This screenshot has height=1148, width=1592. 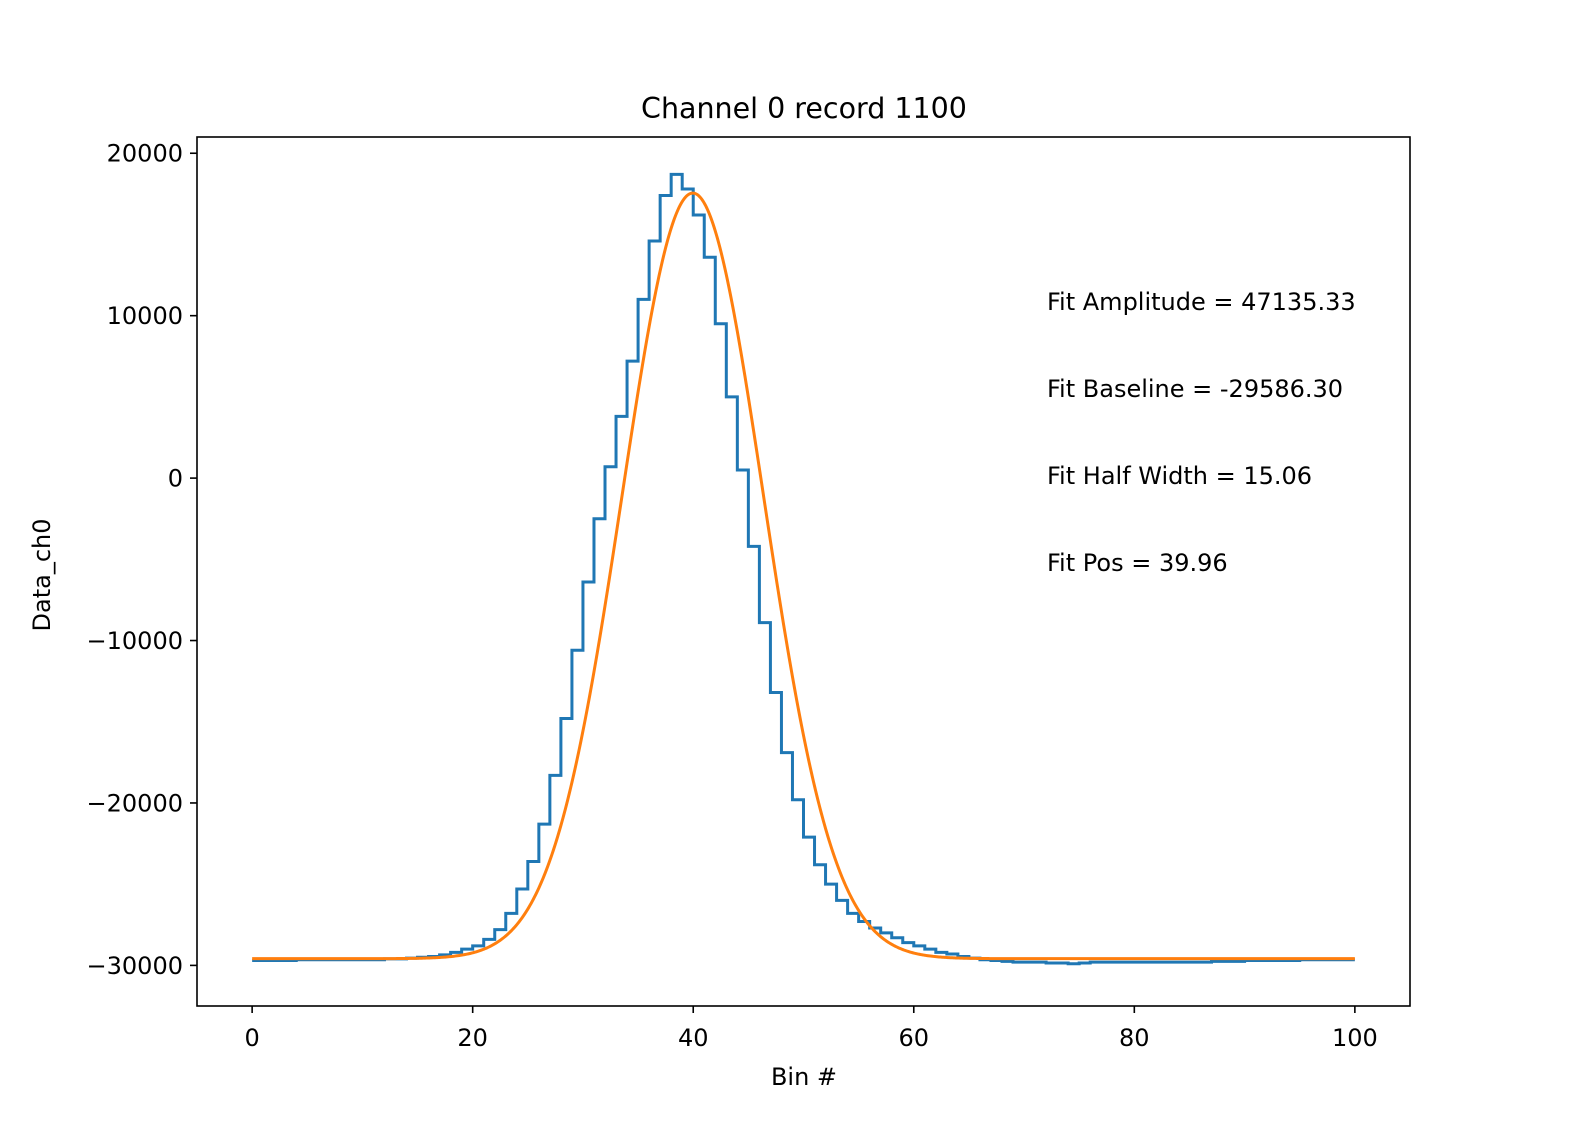 I want to click on annotation-fit-amplitude: Fit Amplitude = 47135.33, so click(x=1201, y=302).